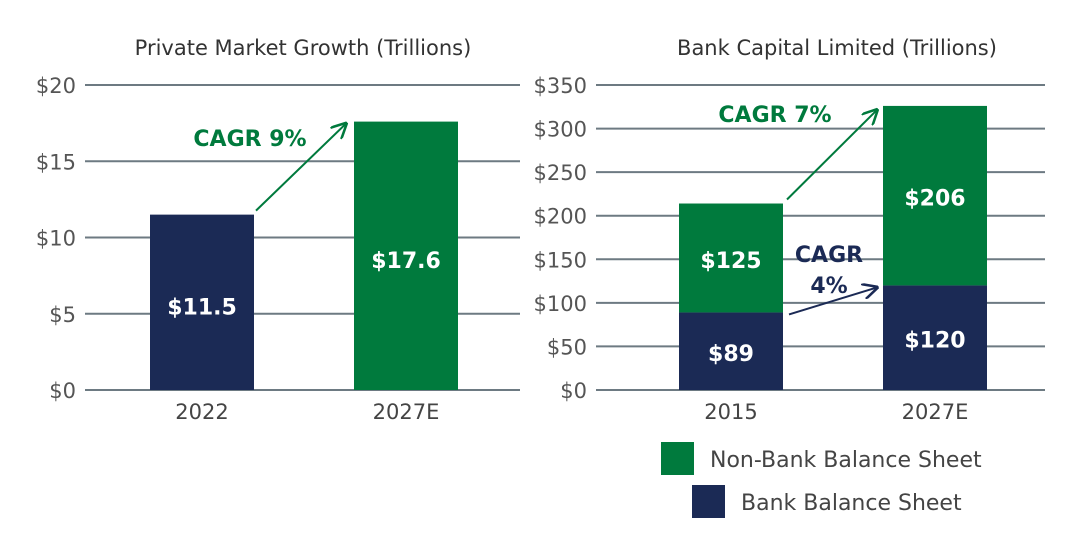  Describe the element at coordinates (300, 168) in the screenshot. I see `cagr-9-arrow` at that location.